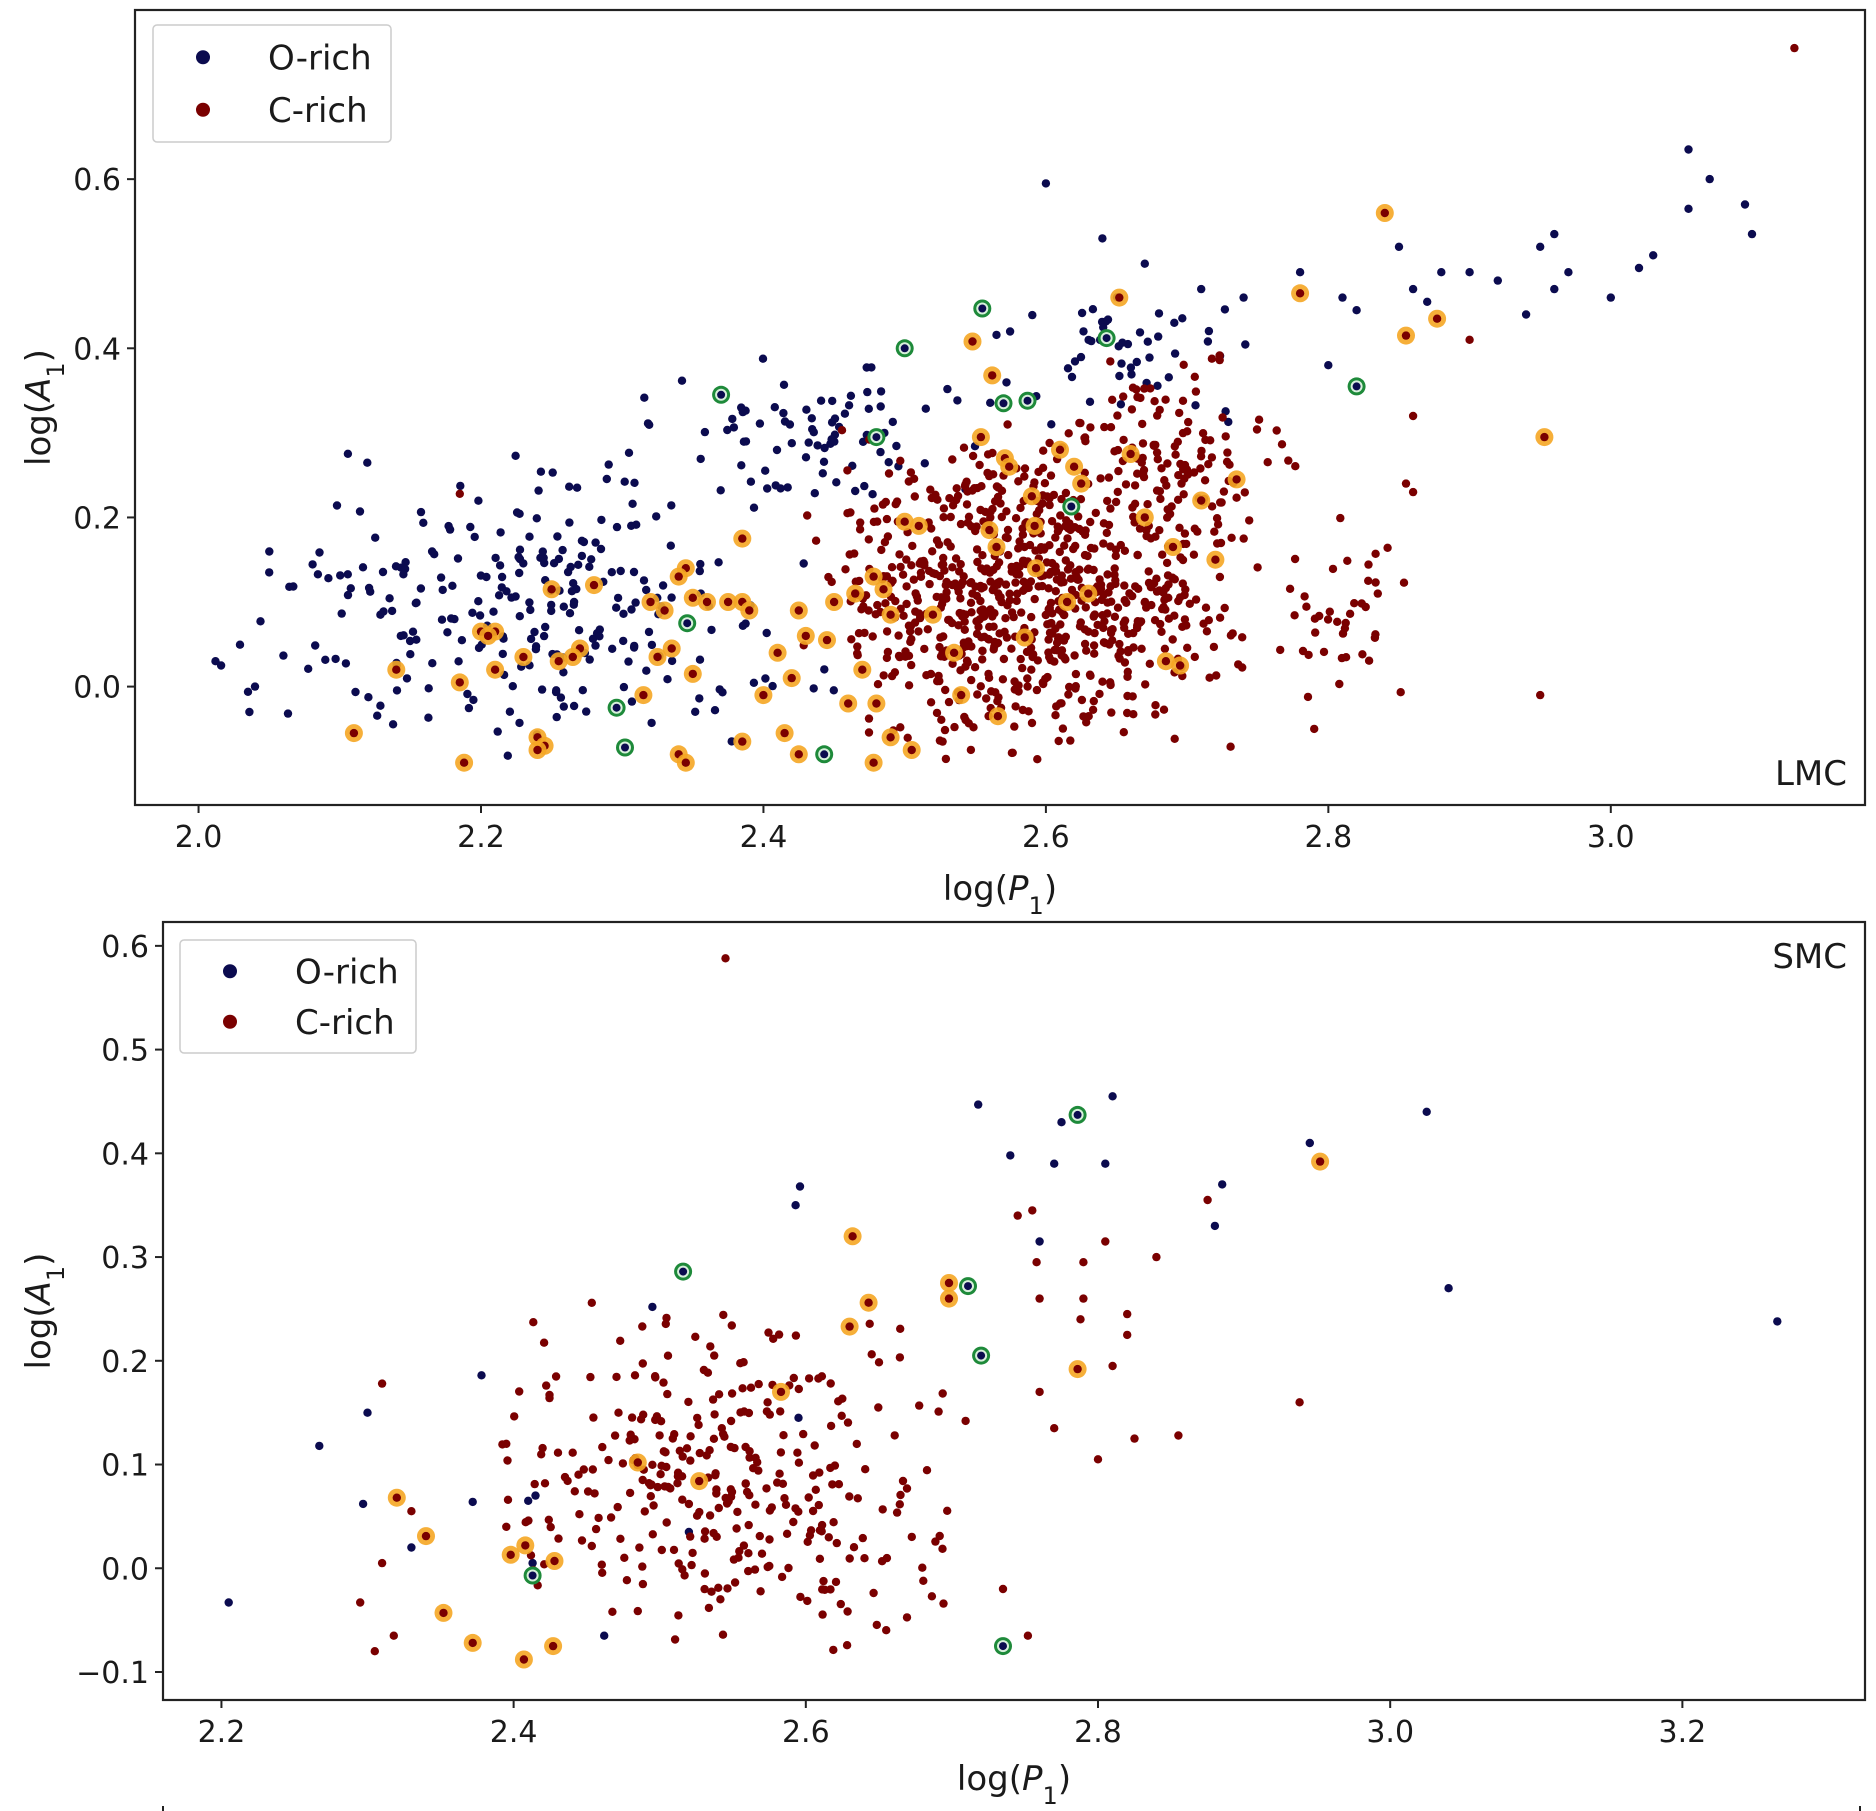 This screenshot has height=1811, width=1876. Describe the element at coordinates (44, 407) in the screenshot. I see `lmc-y-axis-label: log(A1)` at that location.